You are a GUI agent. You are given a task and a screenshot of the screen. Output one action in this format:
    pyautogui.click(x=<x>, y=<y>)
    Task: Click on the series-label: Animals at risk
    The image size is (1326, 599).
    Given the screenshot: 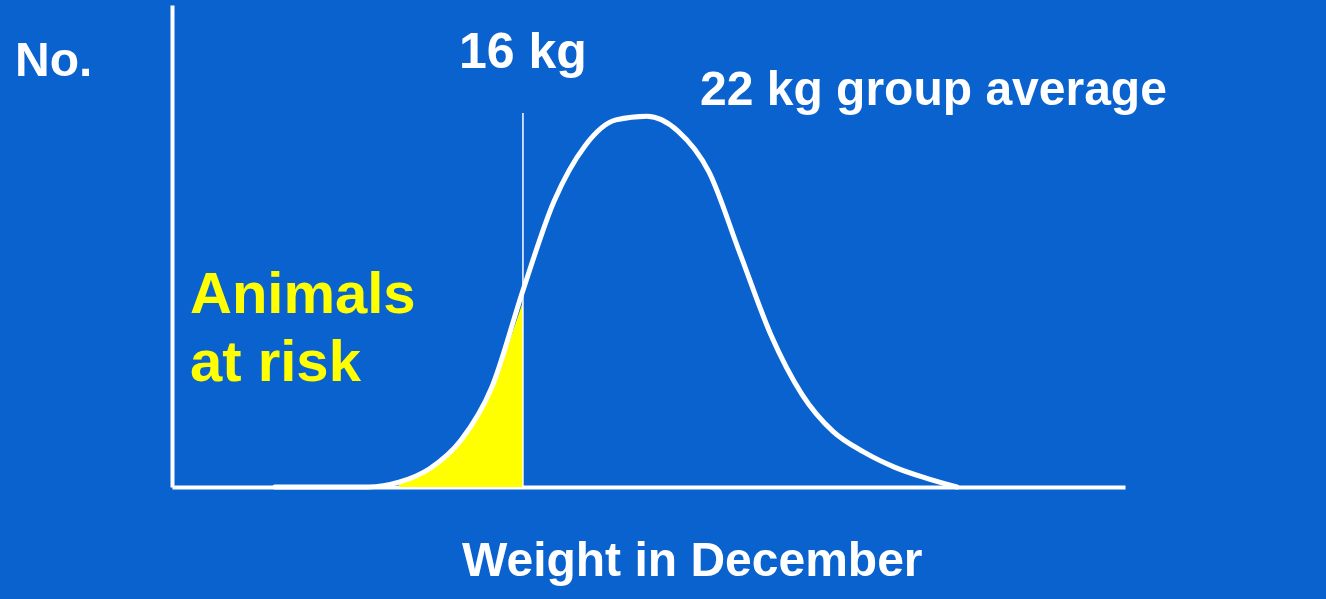 What is the action you would take?
    pyautogui.click(x=303, y=326)
    